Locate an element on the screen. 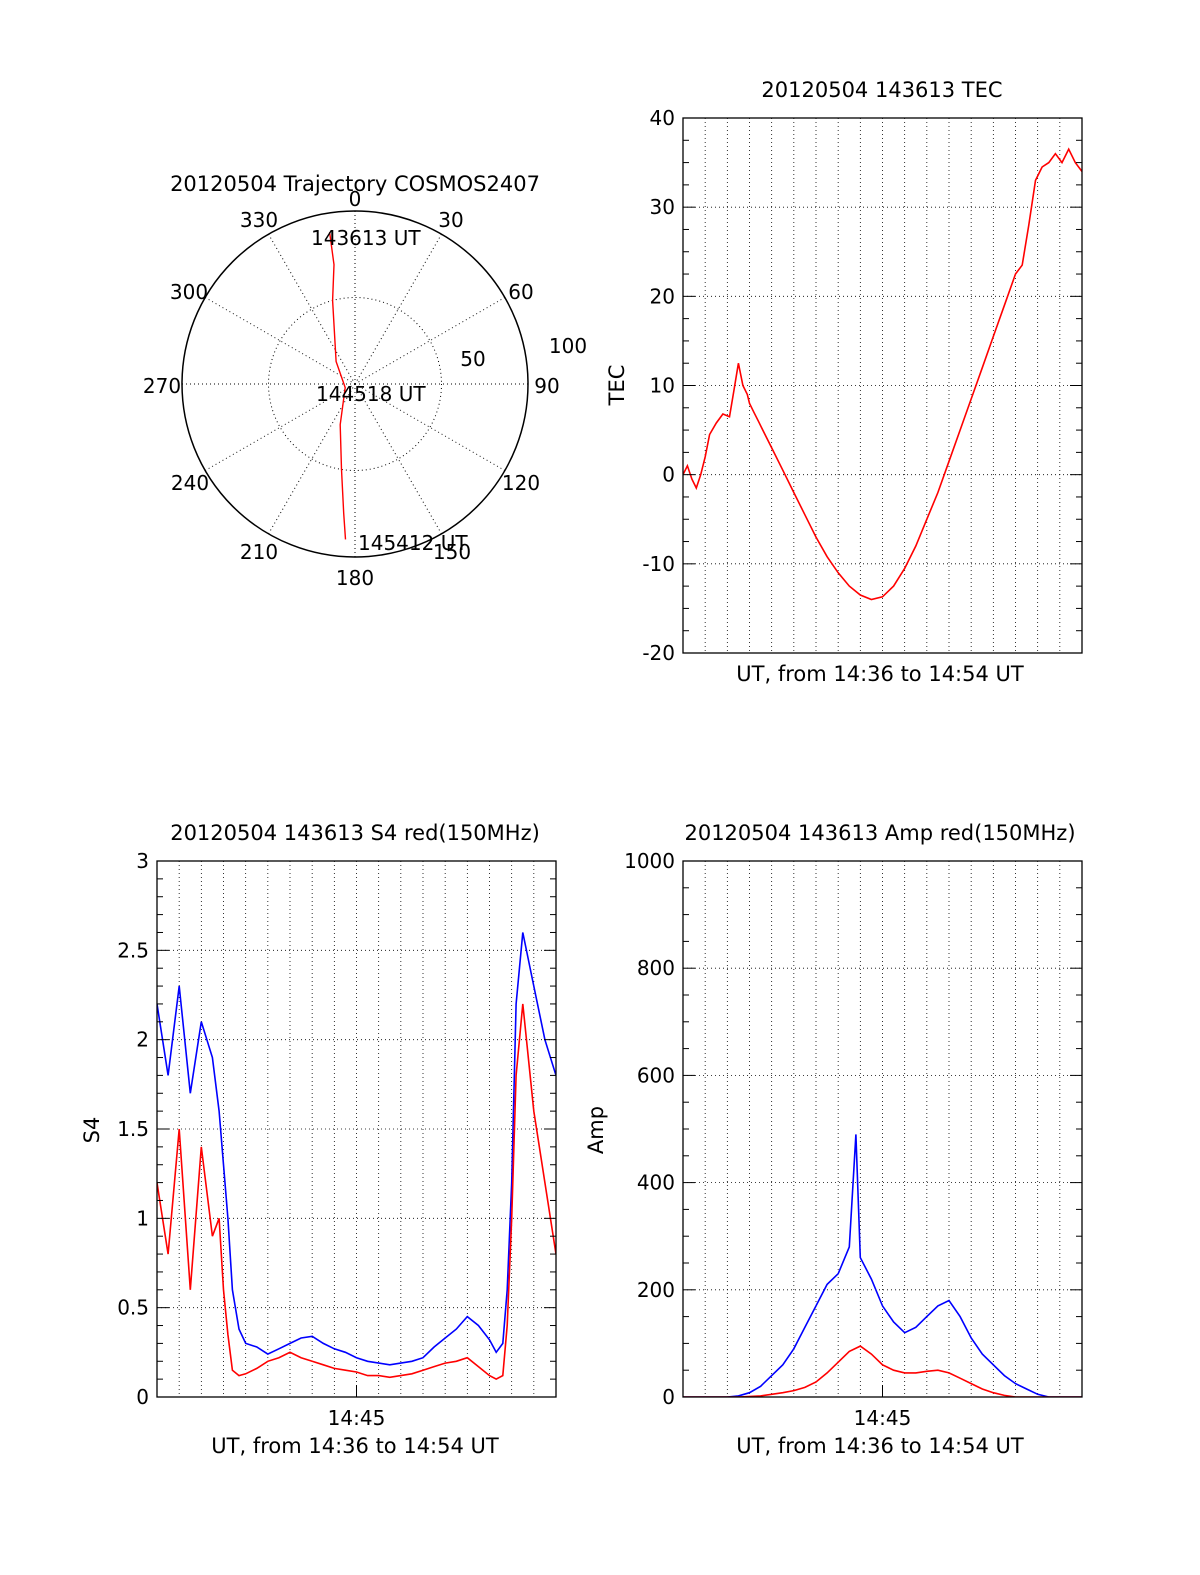 This screenshot has height=1575, width=1200. y-tick-label: 3 is located at coordinates (142, 861).